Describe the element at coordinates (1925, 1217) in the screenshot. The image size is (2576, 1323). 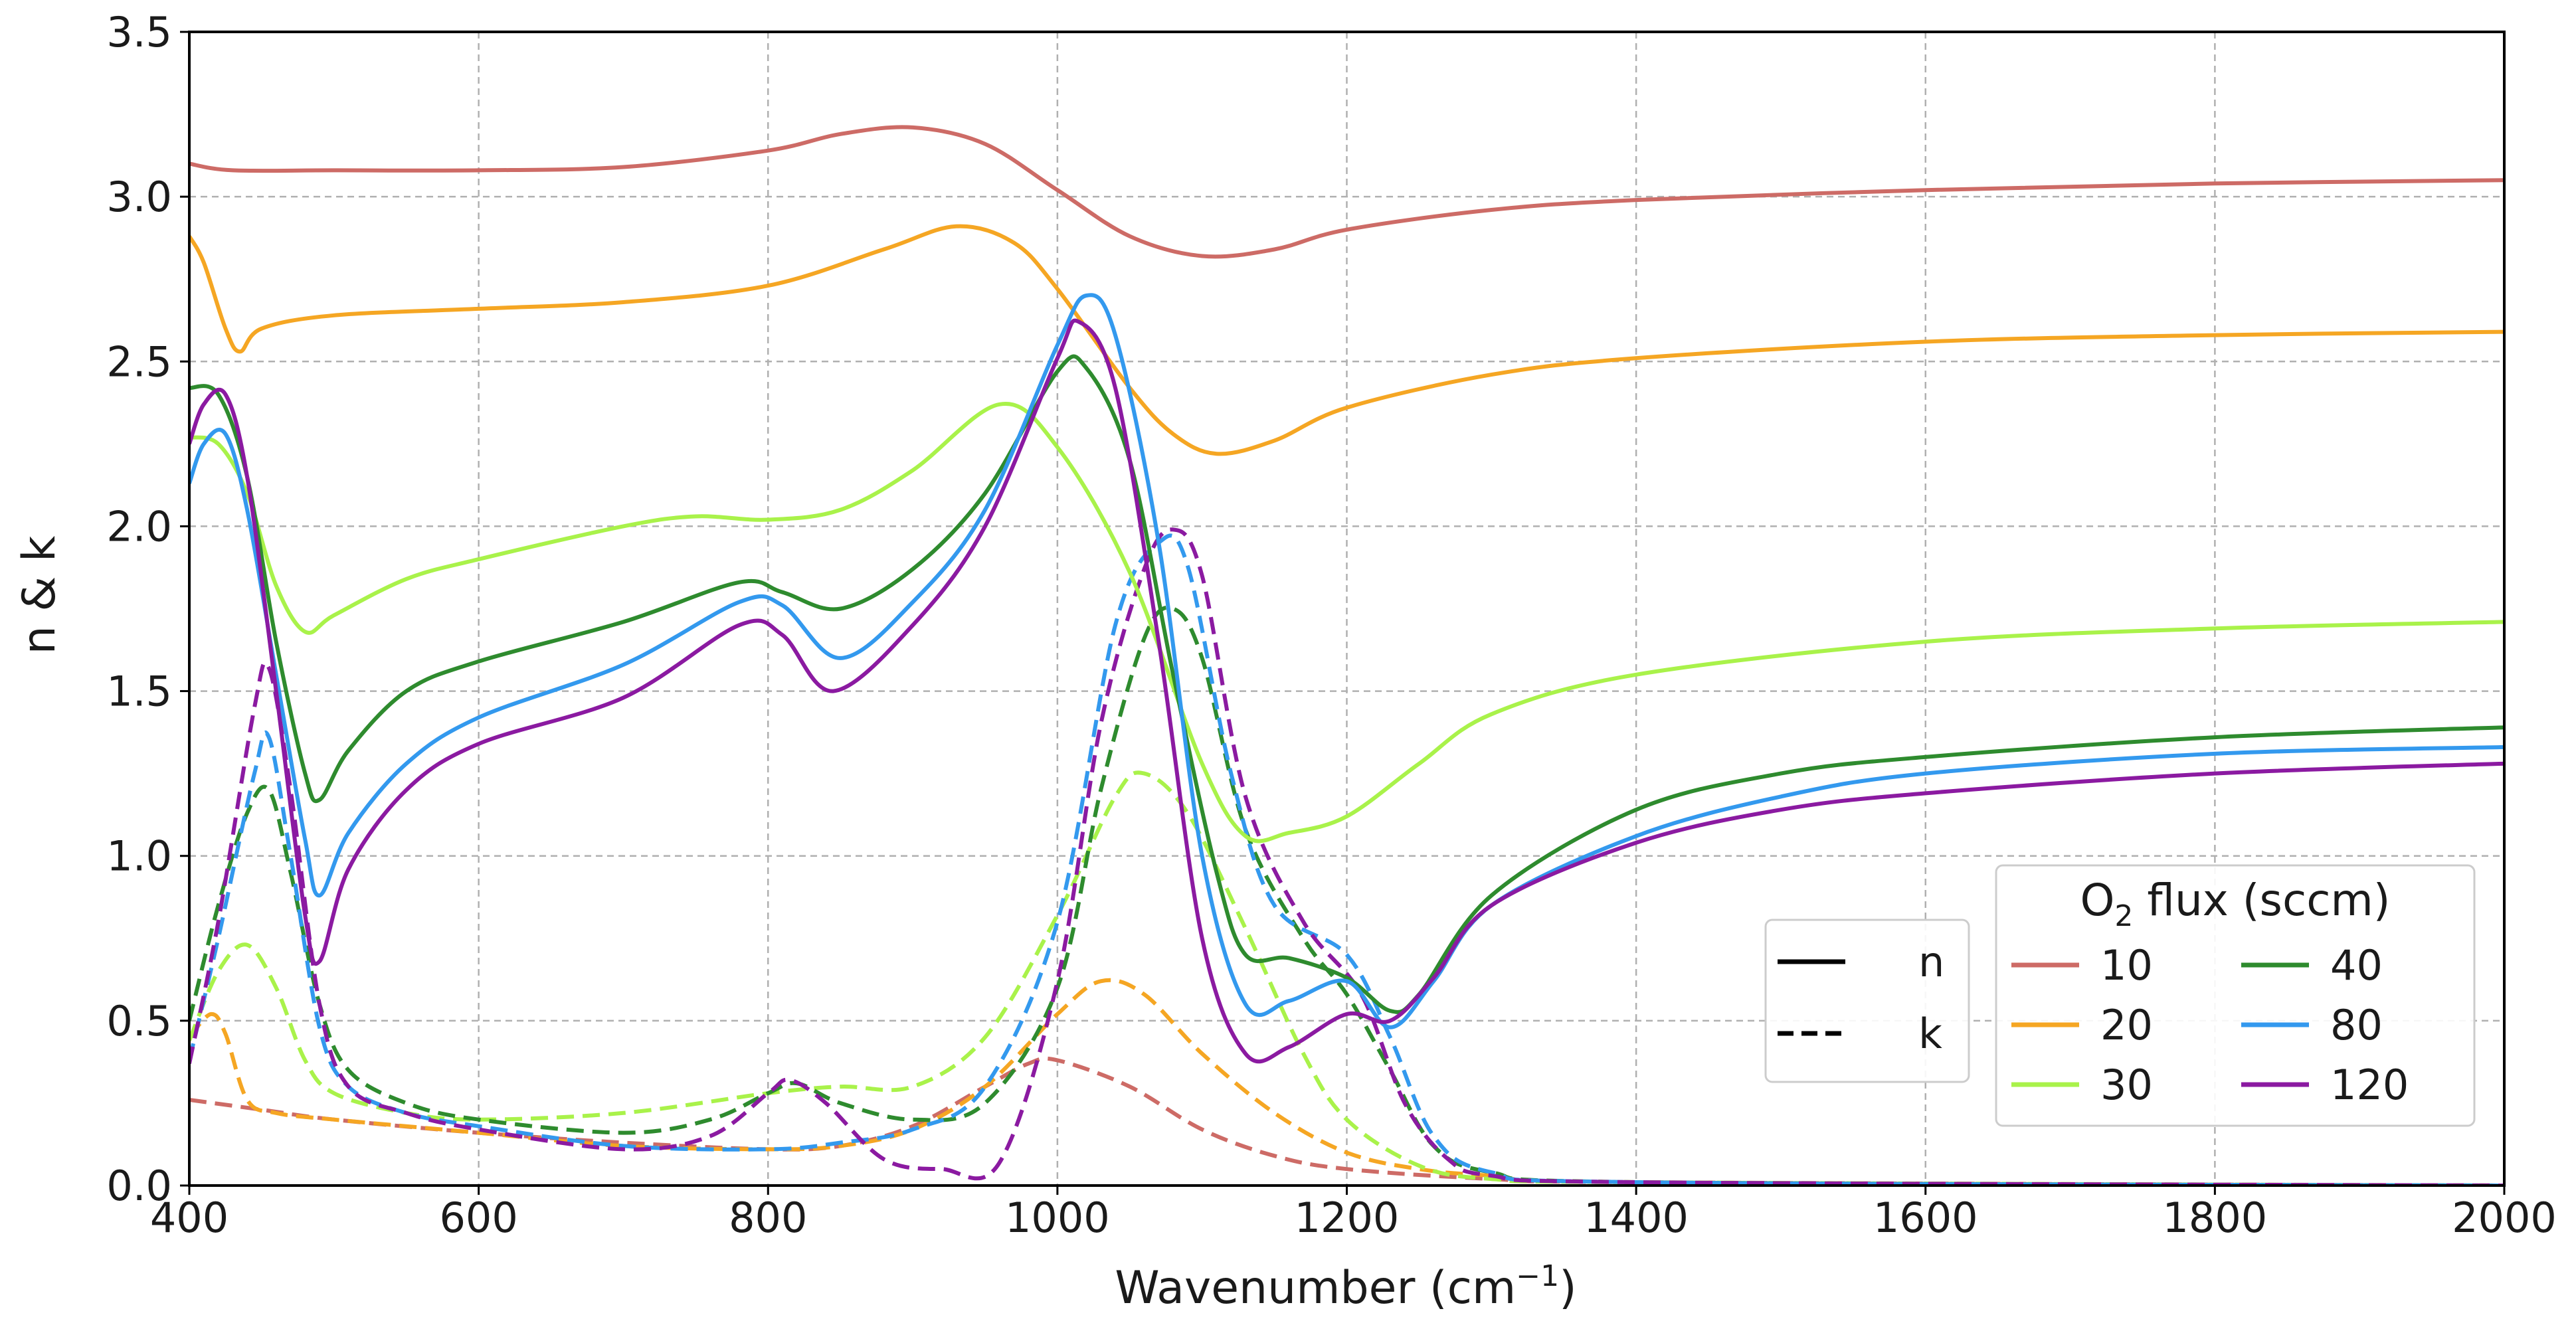
I see `x-tick-label: 1600` at that location.